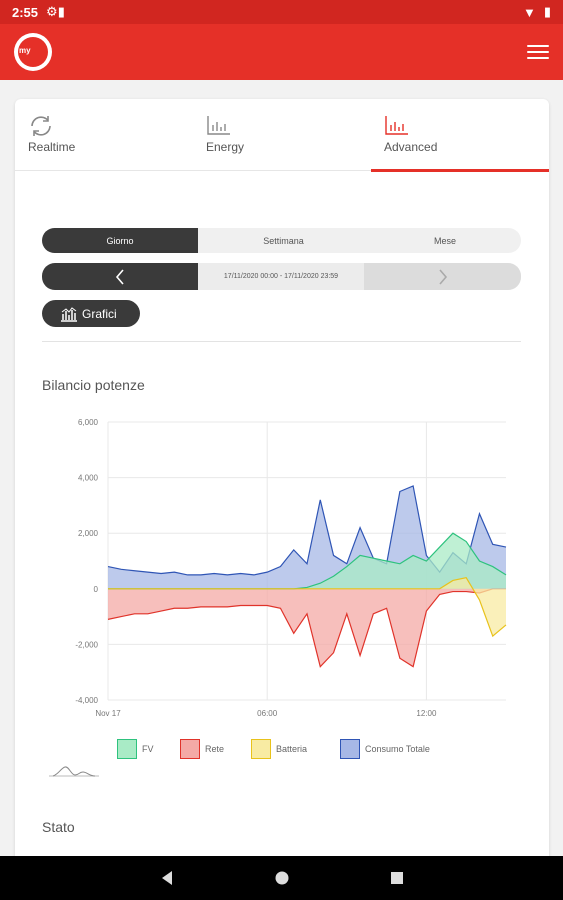  I want to click on series-batteria-line, so click(307, 607).